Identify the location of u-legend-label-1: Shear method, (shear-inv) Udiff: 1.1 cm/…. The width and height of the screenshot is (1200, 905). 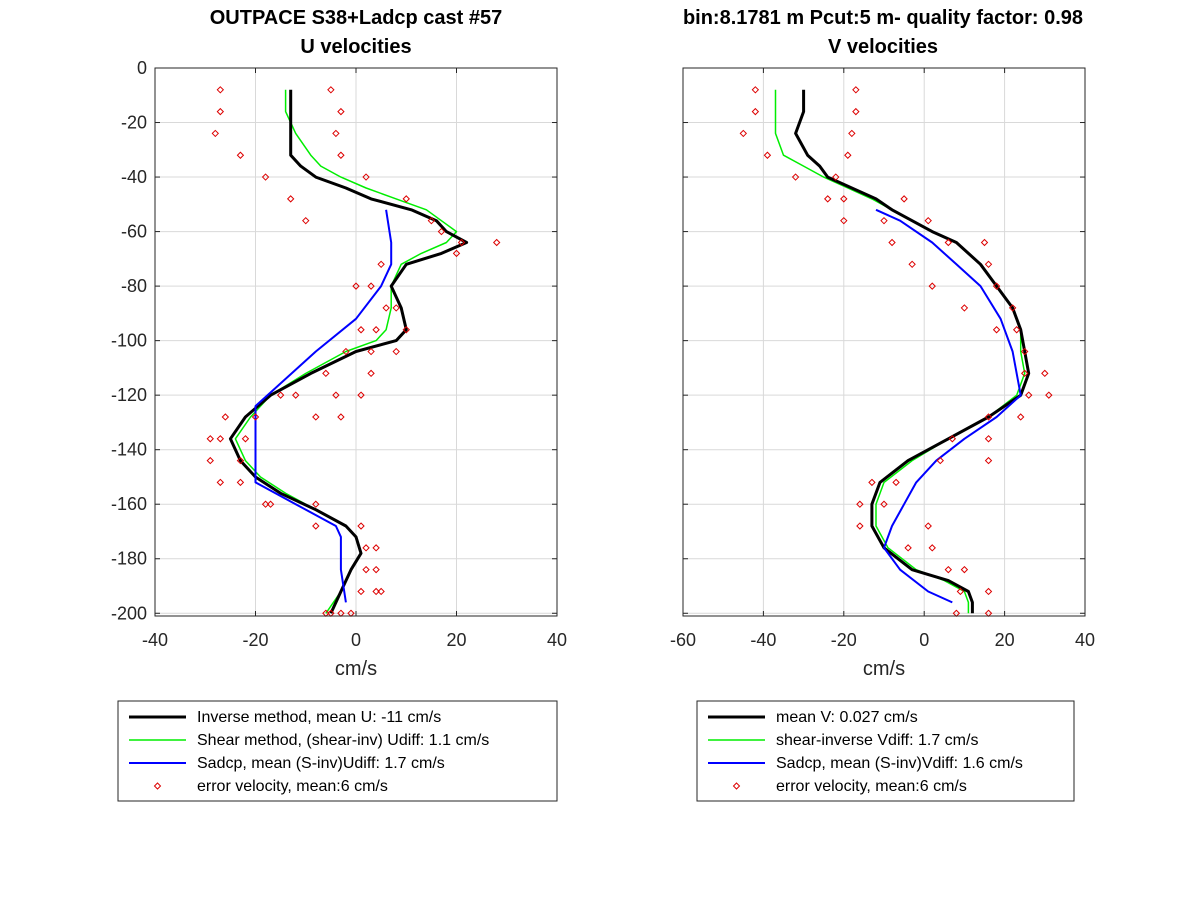
(343, 740).